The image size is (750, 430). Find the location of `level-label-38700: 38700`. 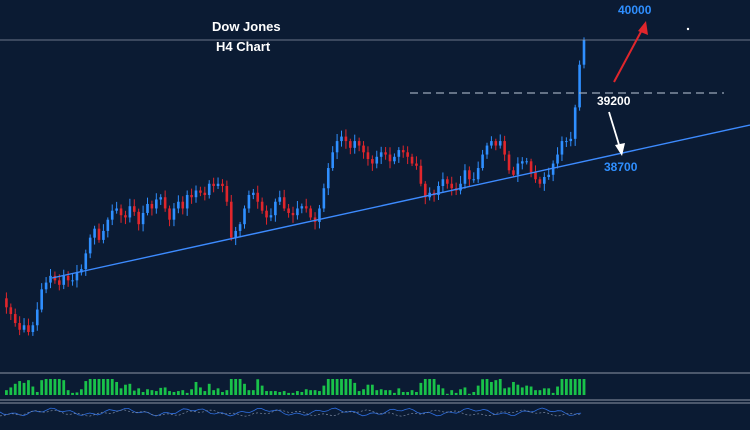

level-label-38700: 38700 is located at coordinates (621, 167).